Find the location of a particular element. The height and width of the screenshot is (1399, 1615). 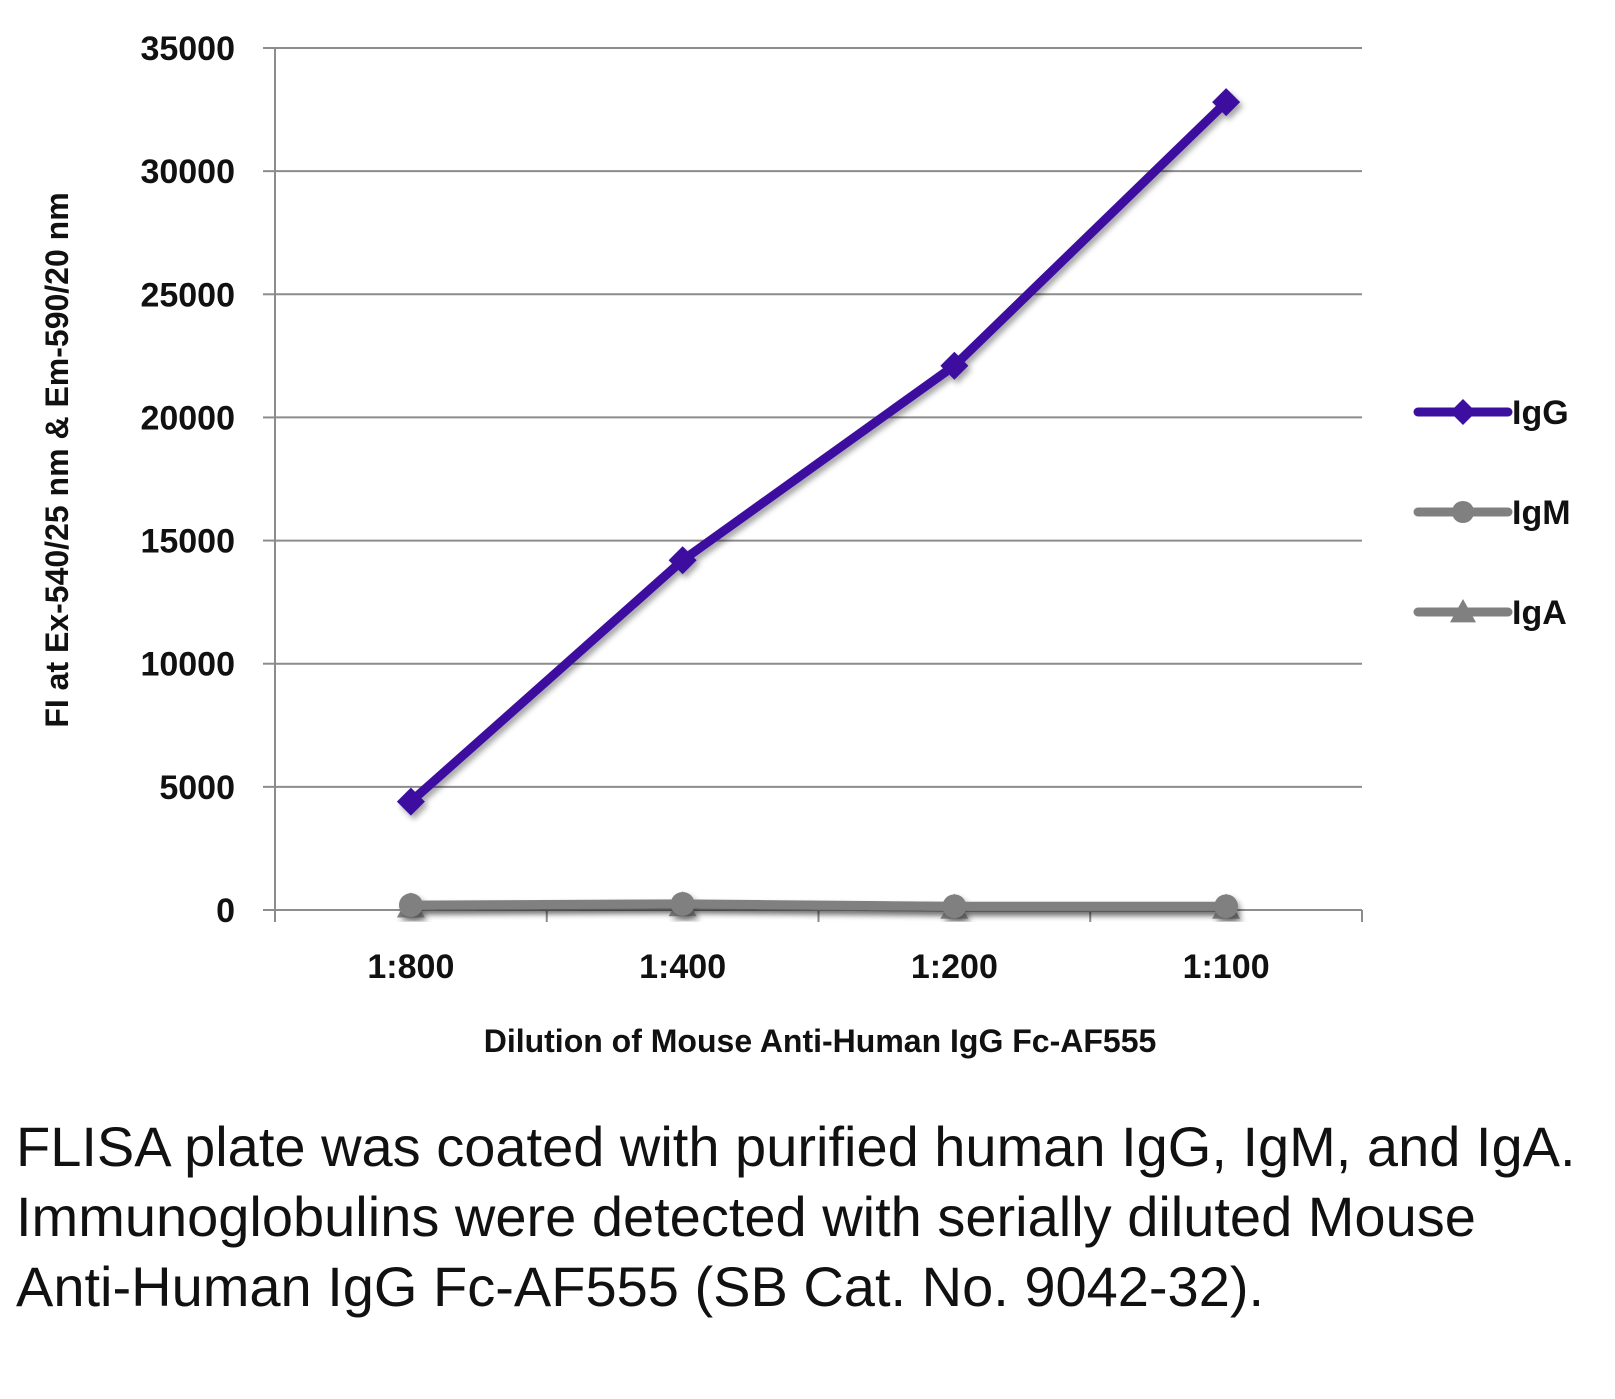

y-tick-label: 25000 is located at coordinates (187, 295).